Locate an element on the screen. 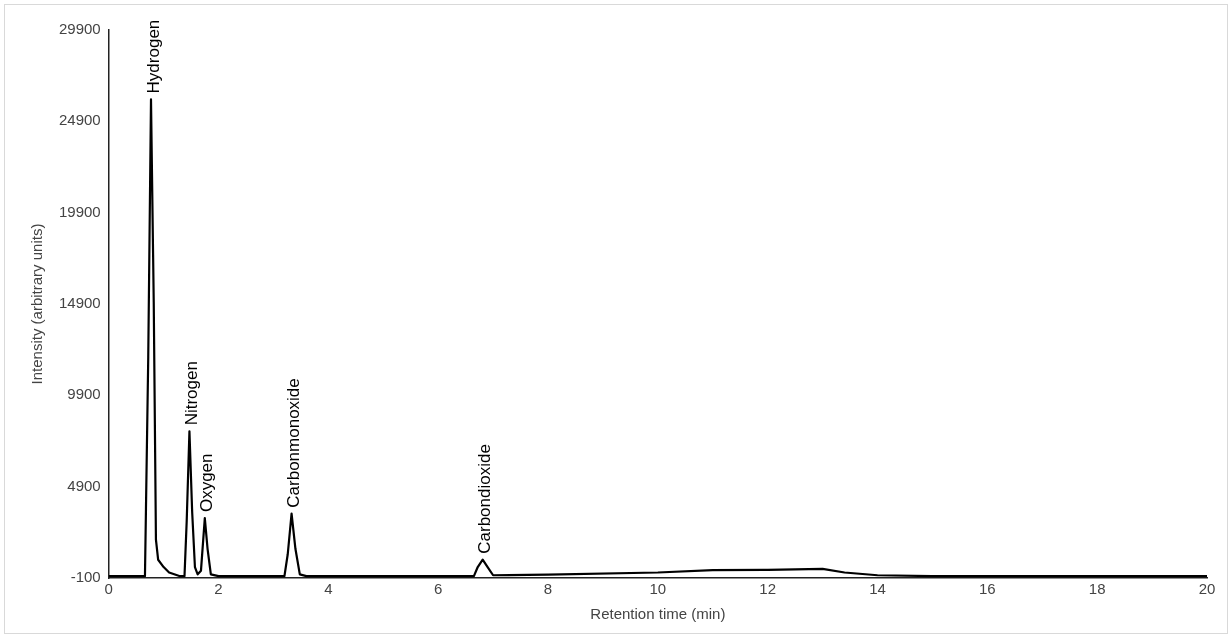  x-tick-label: 16 is located at coordinates (987, 589).